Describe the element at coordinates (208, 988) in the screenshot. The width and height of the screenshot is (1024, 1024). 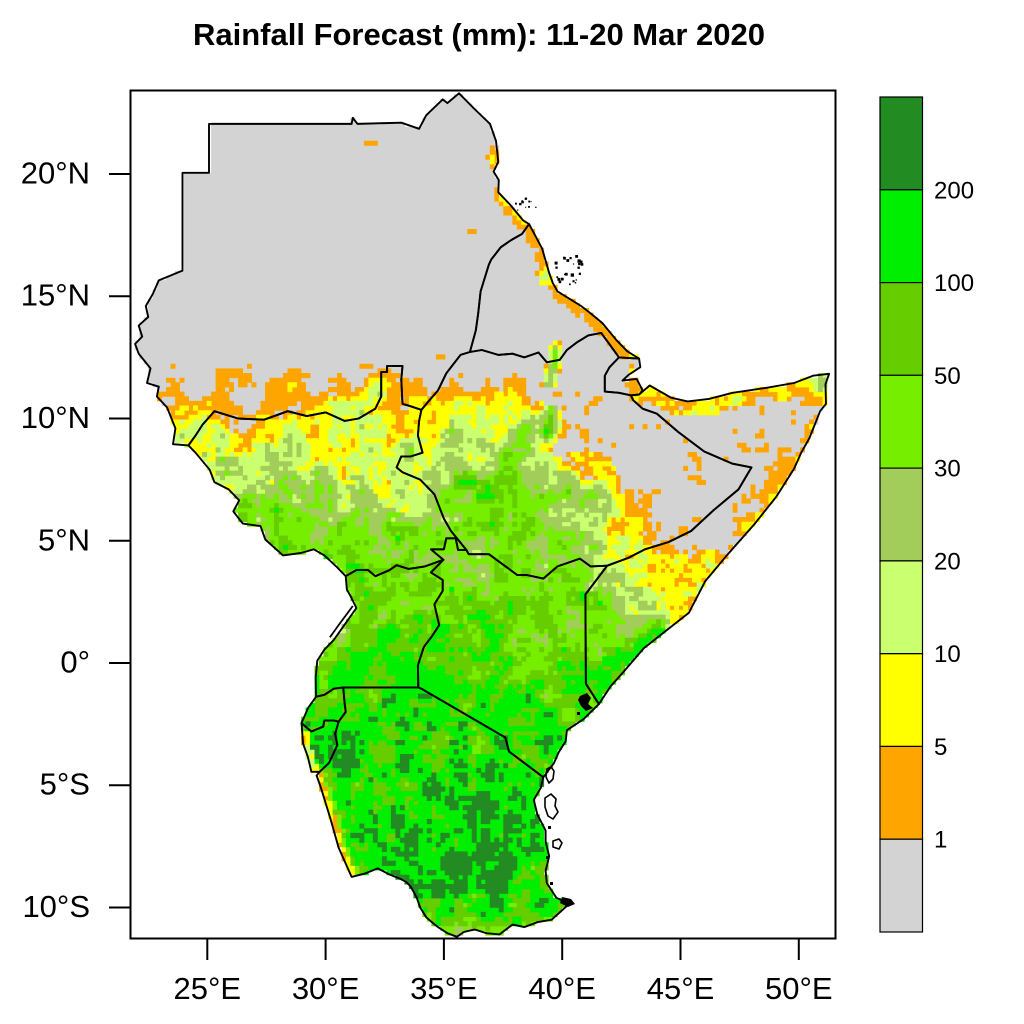
I see `svg-text: 25°E` at that location.